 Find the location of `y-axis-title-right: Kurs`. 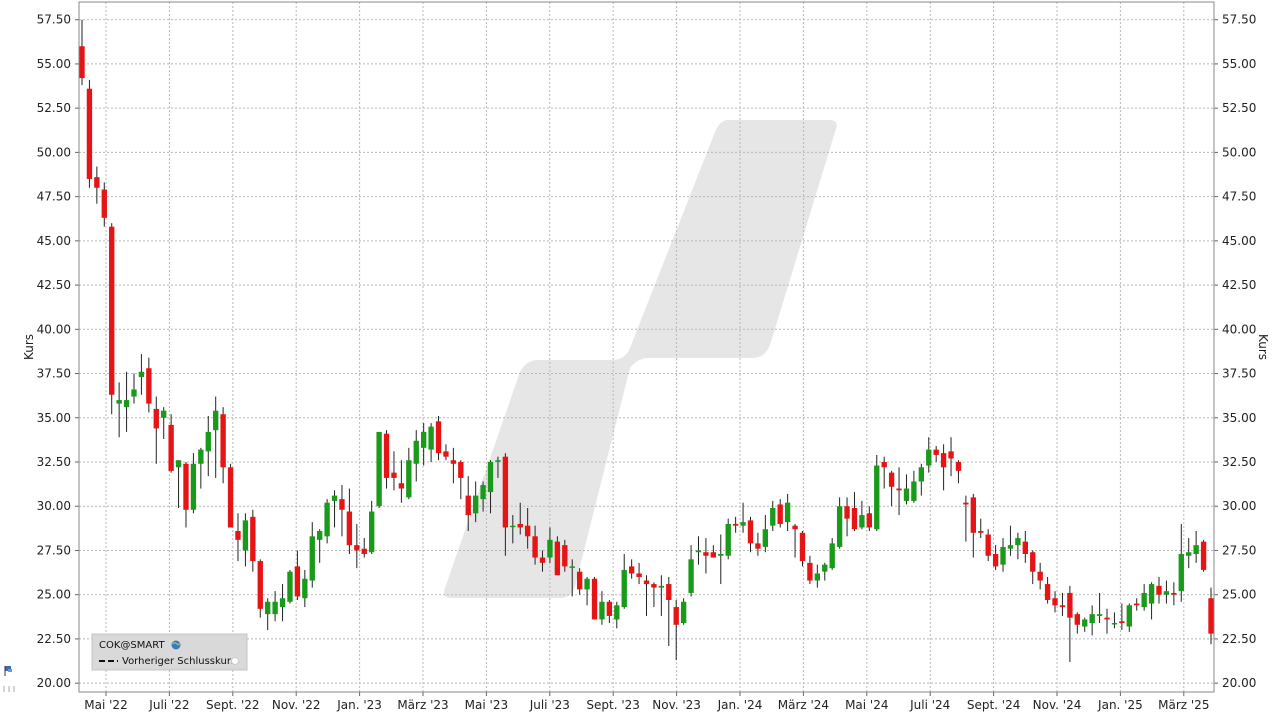

y-axis-title-right: Kurs is located at coordinates (1263, 347).